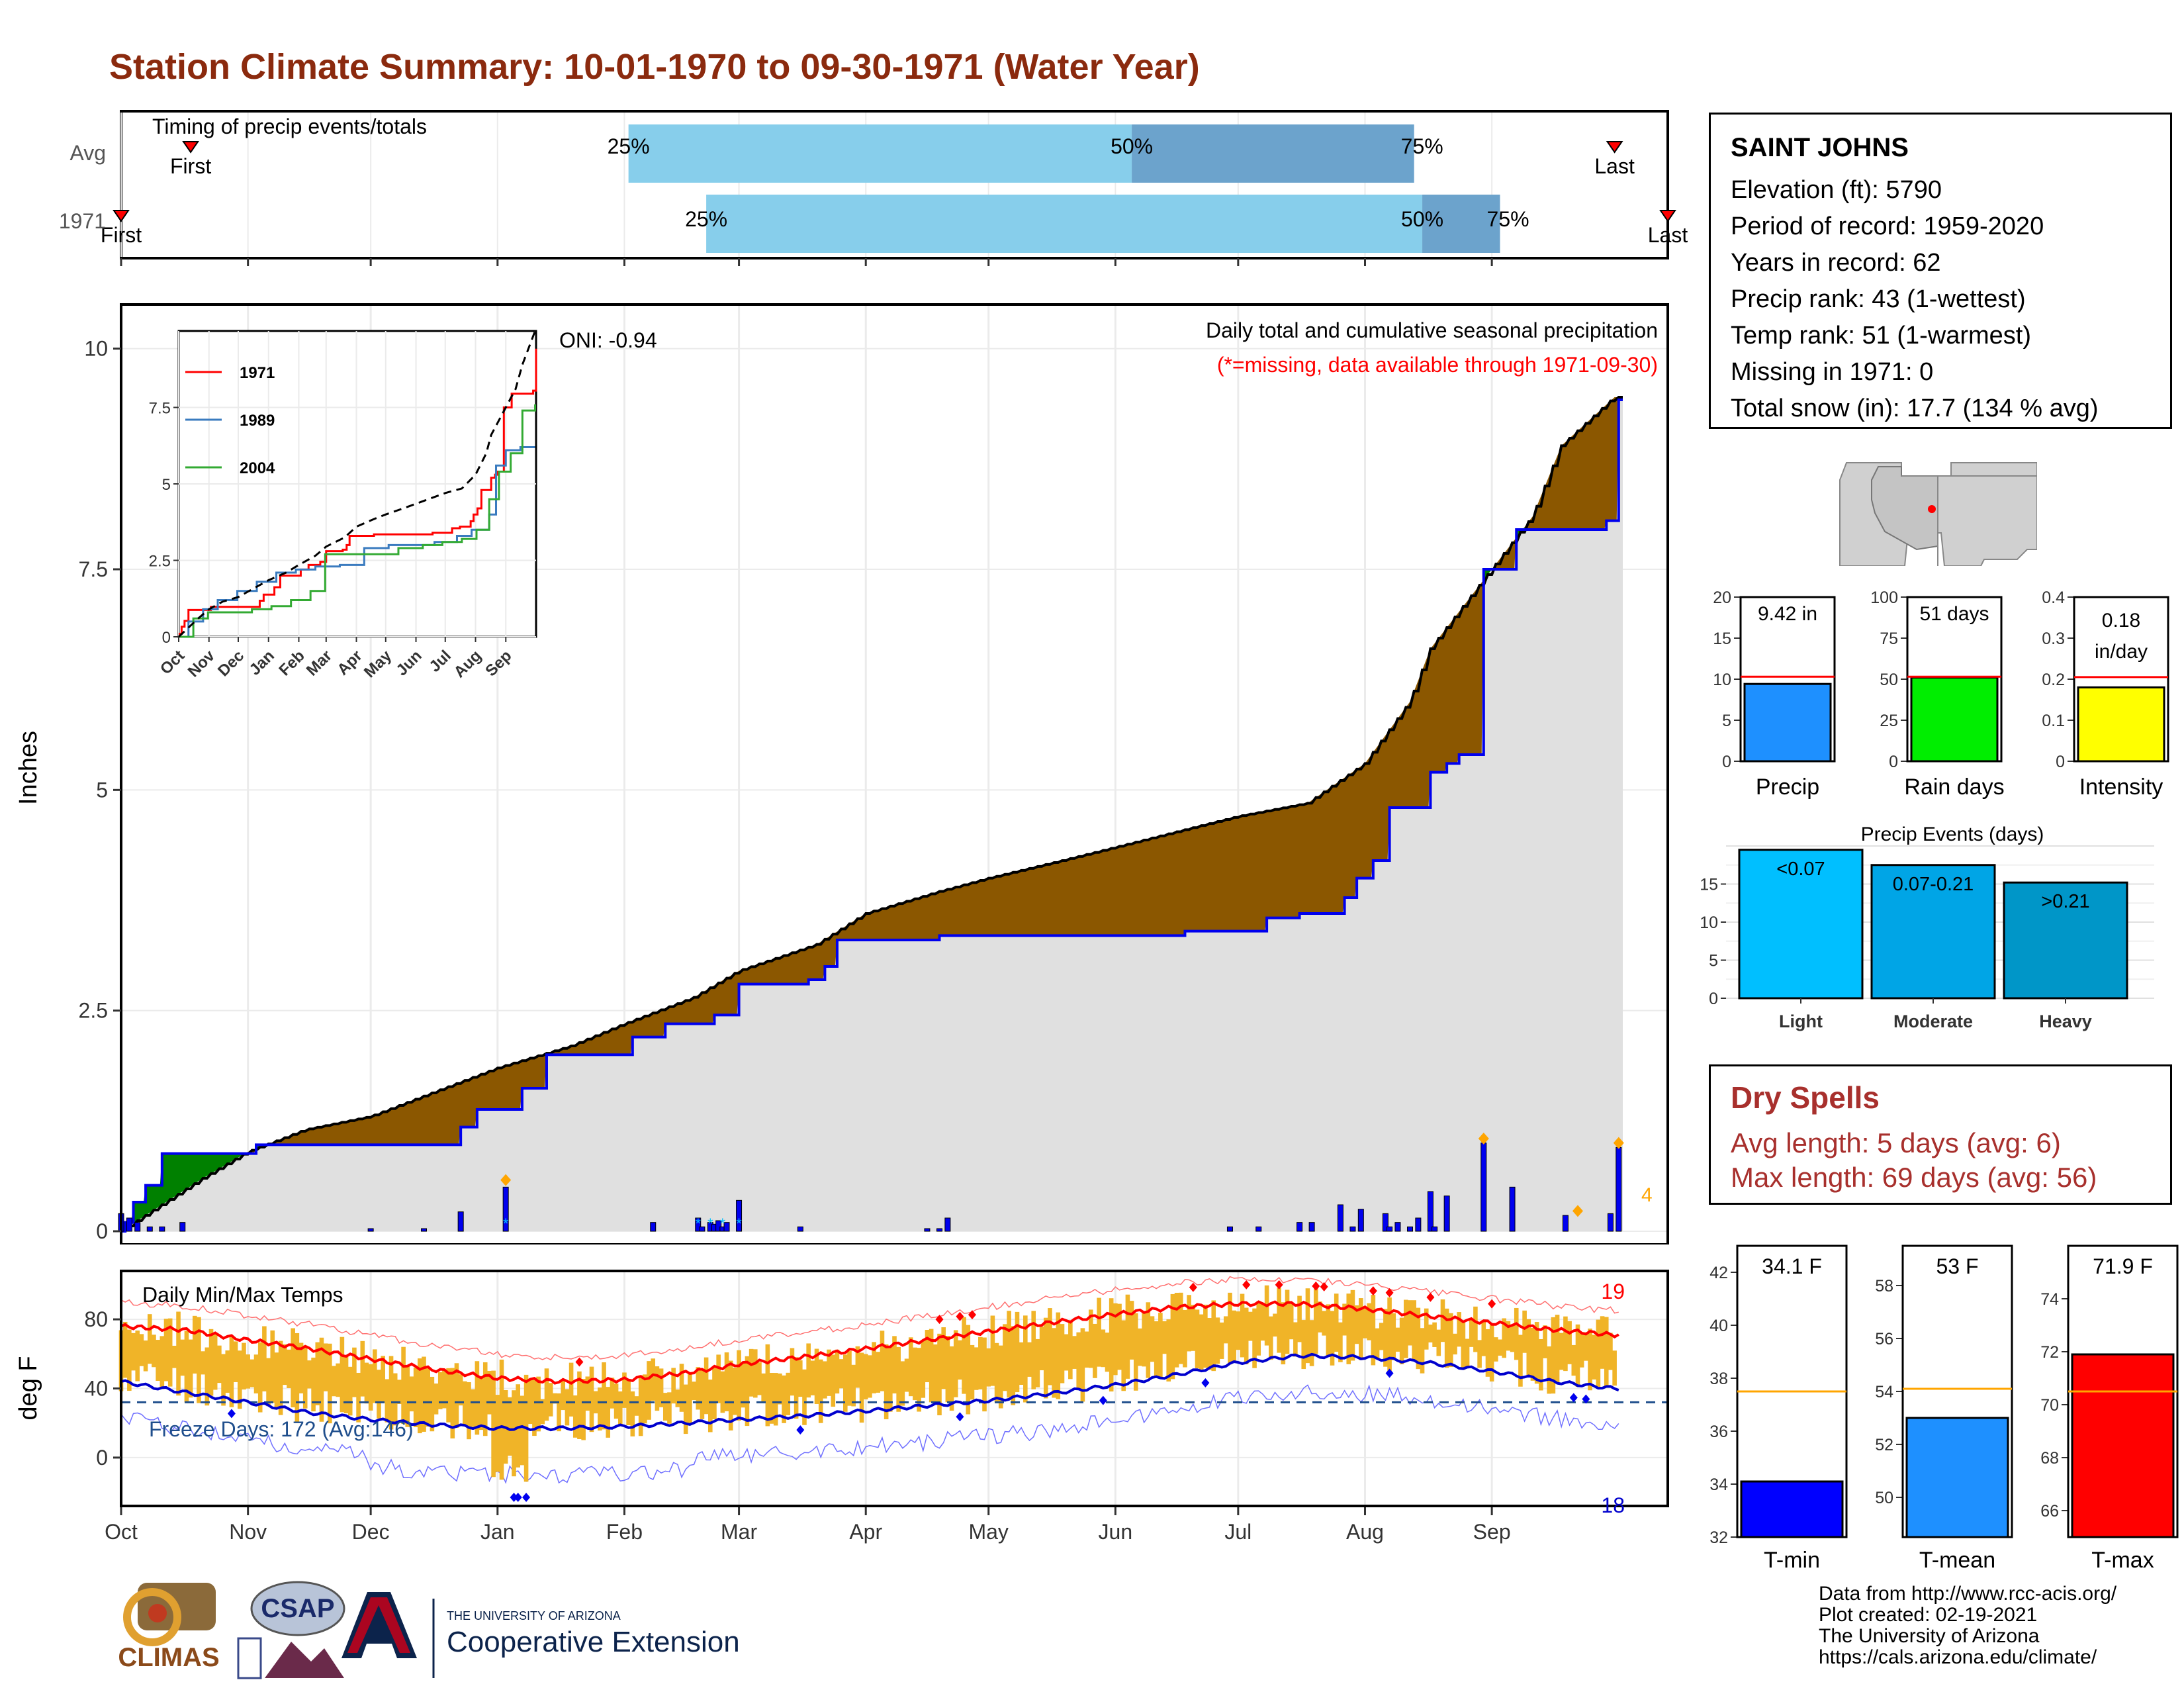 Image resolution: width=2184 pixels, height=1688 pixels. I want to click on timing-pct-label: 50%, so click(1132, 146).